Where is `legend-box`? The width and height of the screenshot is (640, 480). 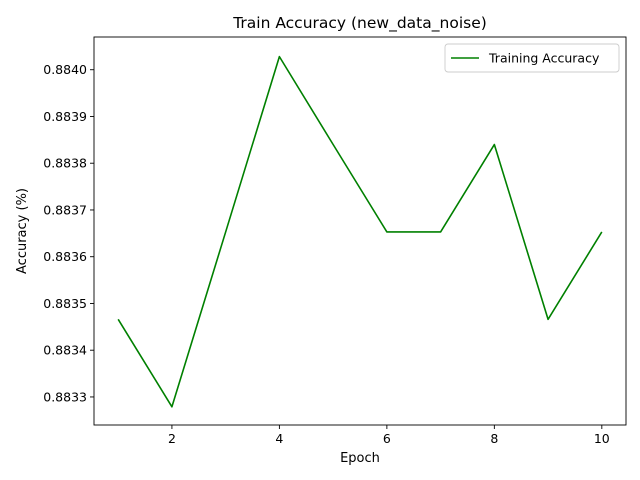
legend-box is located at coordinates (532, 58).